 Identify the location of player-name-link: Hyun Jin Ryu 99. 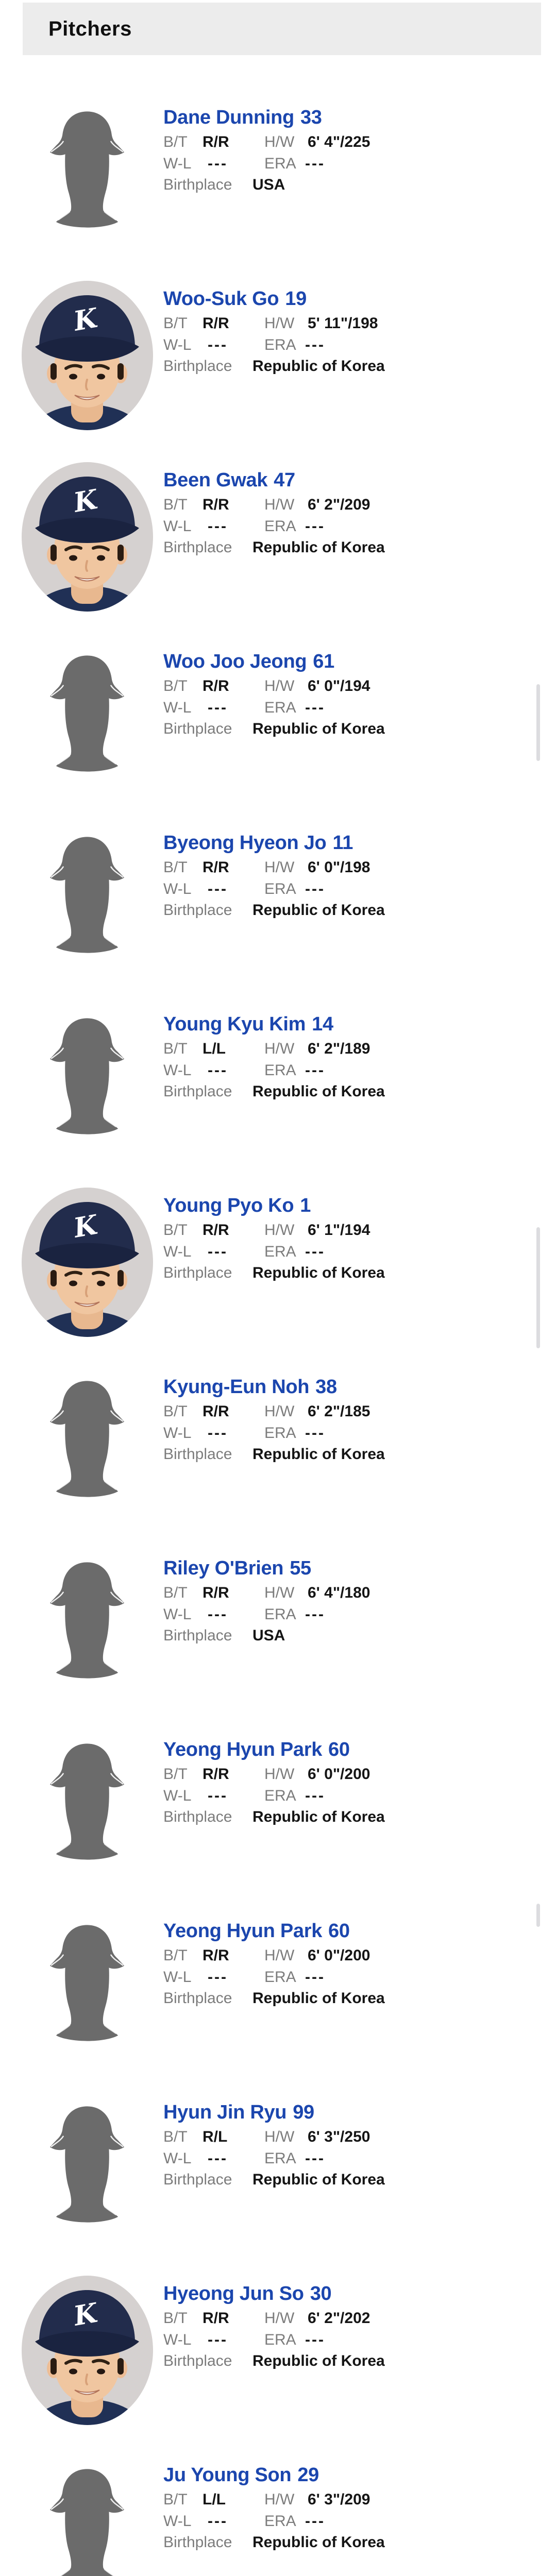
(238, 2113).